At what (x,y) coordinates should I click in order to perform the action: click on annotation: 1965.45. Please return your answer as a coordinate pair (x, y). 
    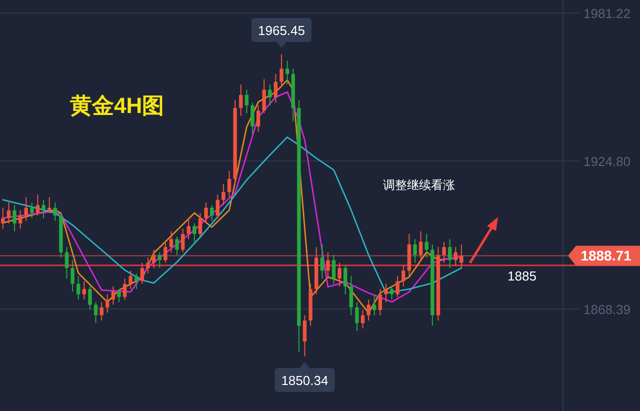
    Looking at the image, I should click on (281, 30).